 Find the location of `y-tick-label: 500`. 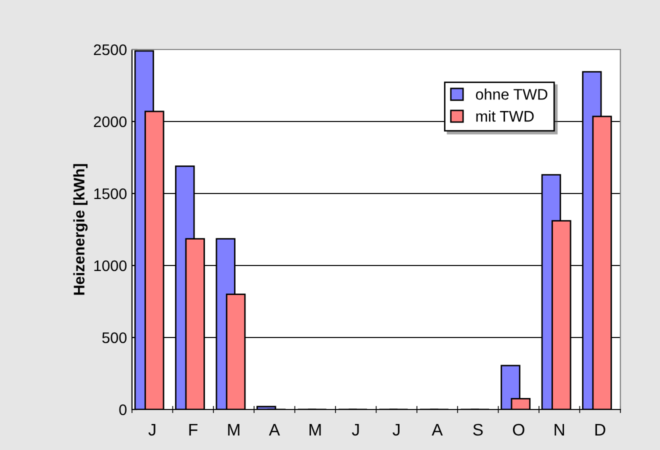

y-tick-label: 500 is located at coordinates (114, 338).